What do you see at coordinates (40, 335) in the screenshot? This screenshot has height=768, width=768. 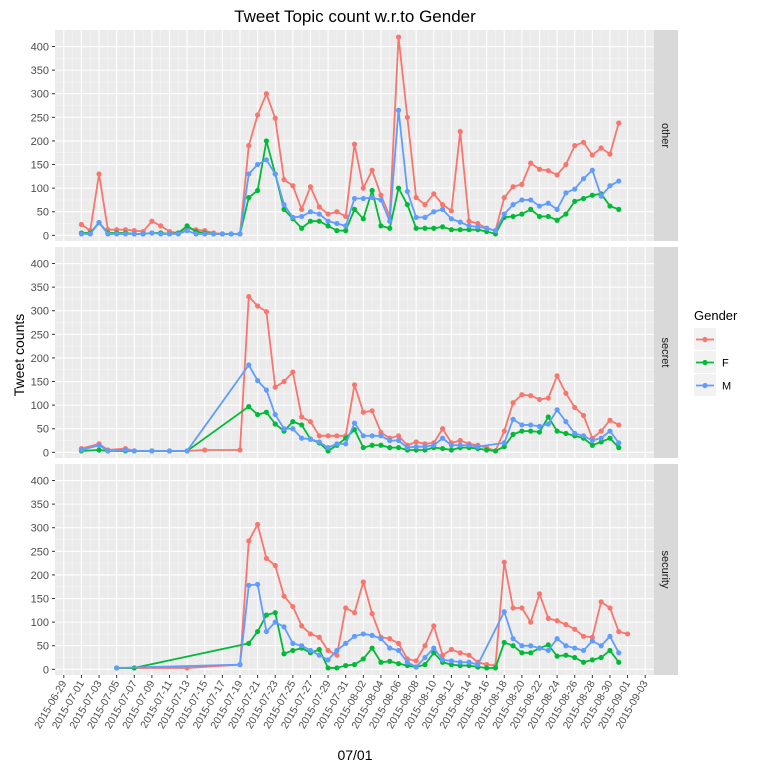 I see `y-tick-label: 250` at bounding box center [40, 335].